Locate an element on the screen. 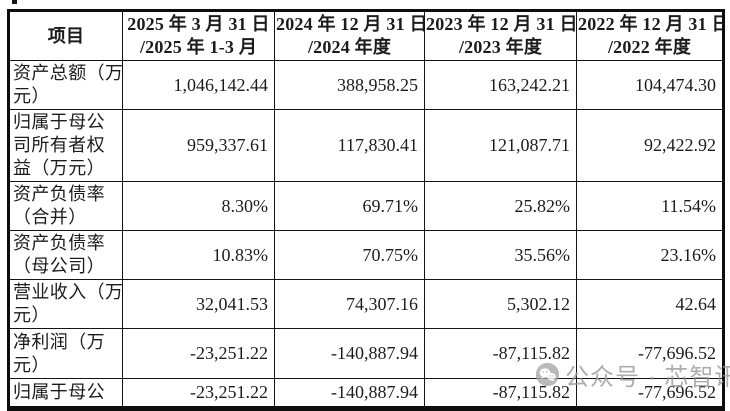 This screenshot has width=730, height=411. row-label: 资产负债率 （母公司） is located at coordinates (65, 255).